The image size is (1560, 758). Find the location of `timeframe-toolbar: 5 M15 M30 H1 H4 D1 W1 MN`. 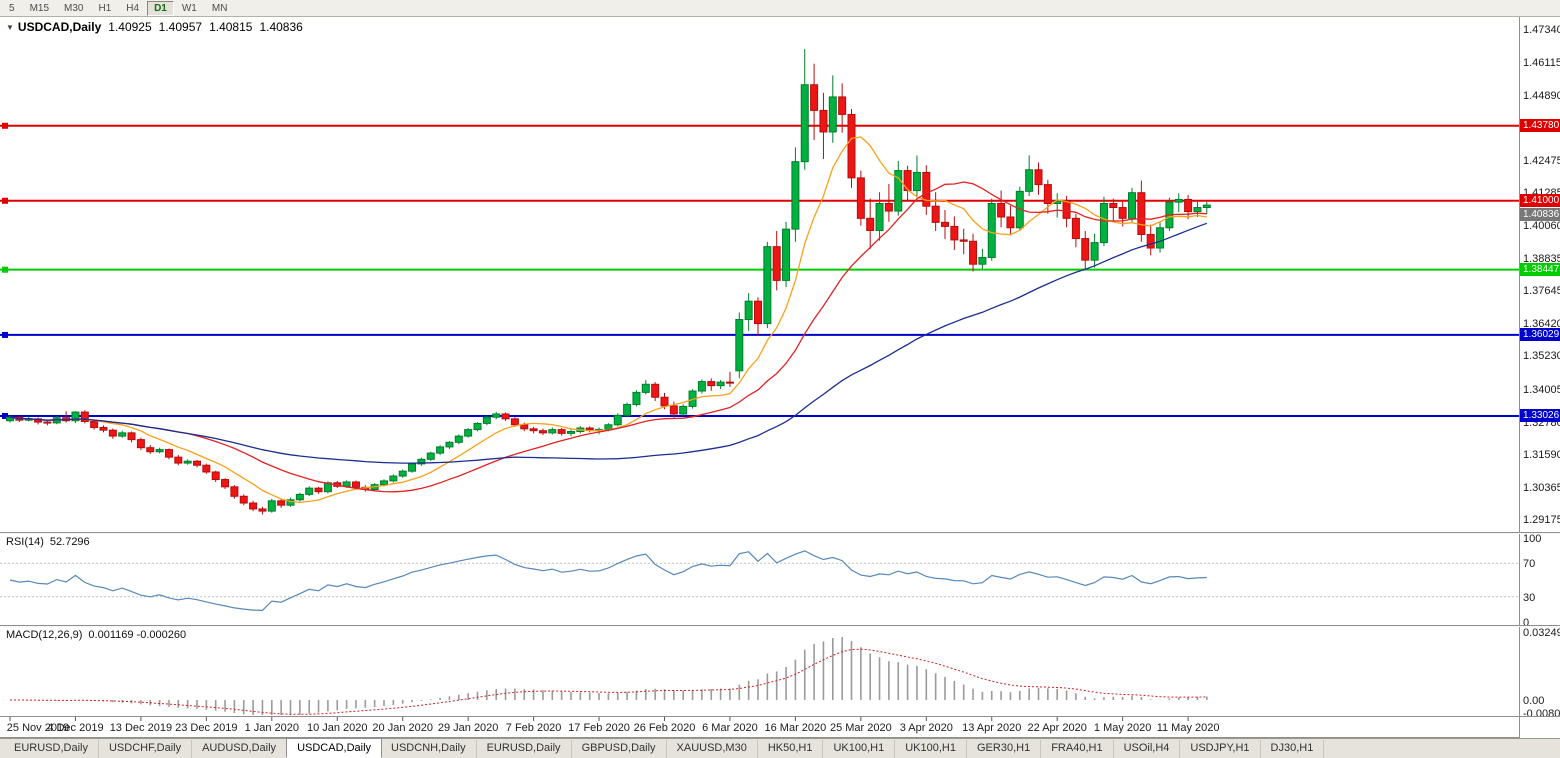

timeframe-toolbar: 5 M15 M30 H1 H4 D1 W1 MN is located at coordinates (780, 8).